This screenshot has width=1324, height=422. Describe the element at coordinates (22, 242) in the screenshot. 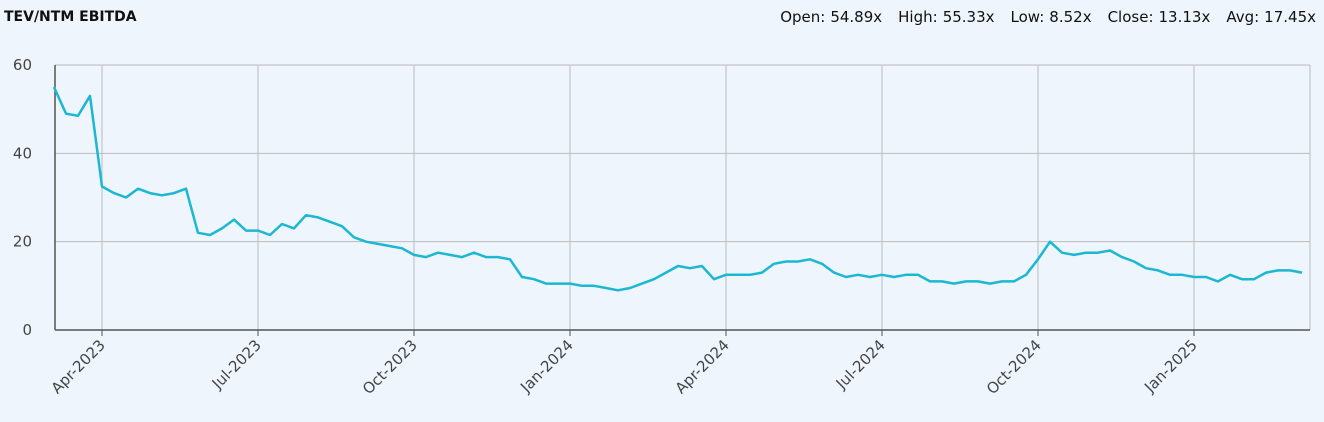

I see `y-tick-label: 20` at that location.